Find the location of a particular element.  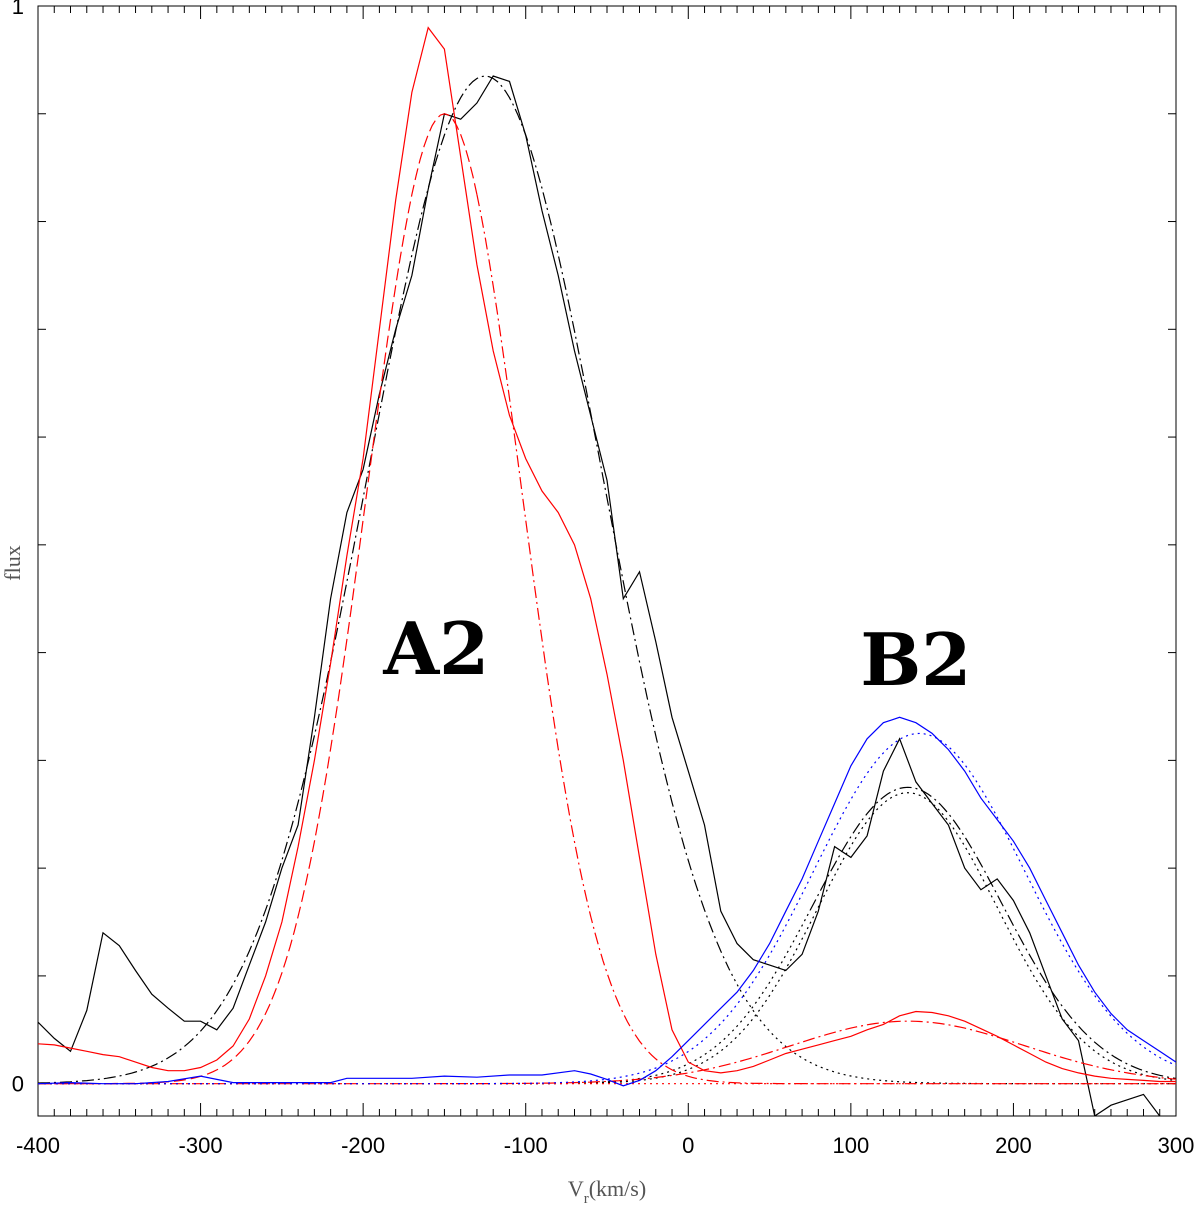

x-tick-label: -100 is located at coordinates (526, 1145).